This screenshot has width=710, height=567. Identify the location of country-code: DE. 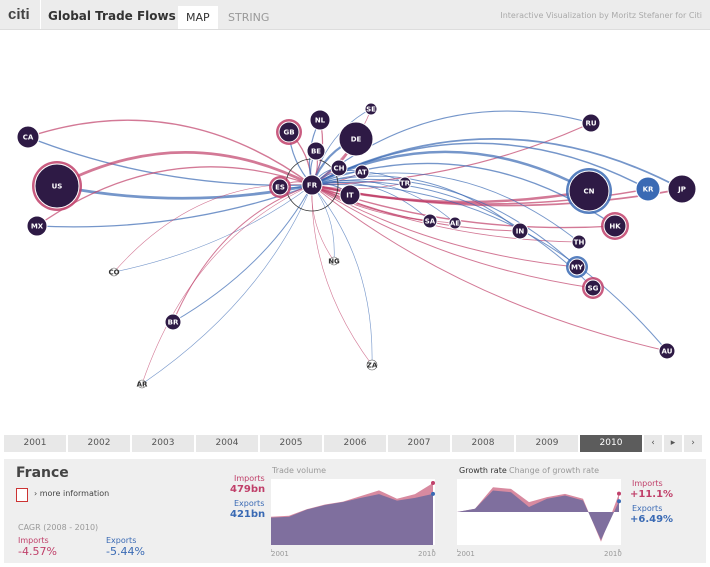
(356, 140).